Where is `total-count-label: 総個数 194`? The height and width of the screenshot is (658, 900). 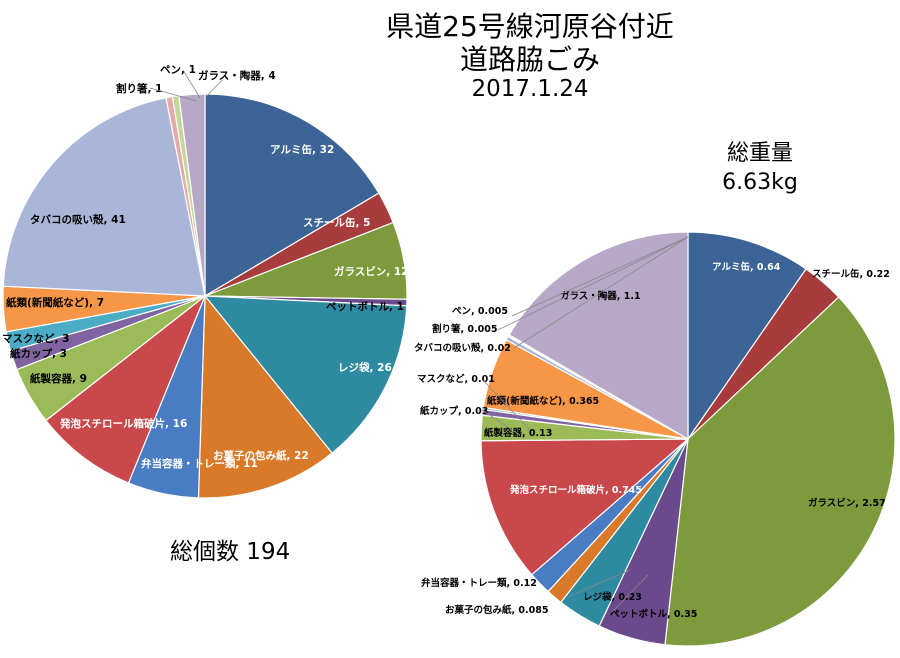 total-count-label: 総個数 194 is located at coordinates (230, 552).